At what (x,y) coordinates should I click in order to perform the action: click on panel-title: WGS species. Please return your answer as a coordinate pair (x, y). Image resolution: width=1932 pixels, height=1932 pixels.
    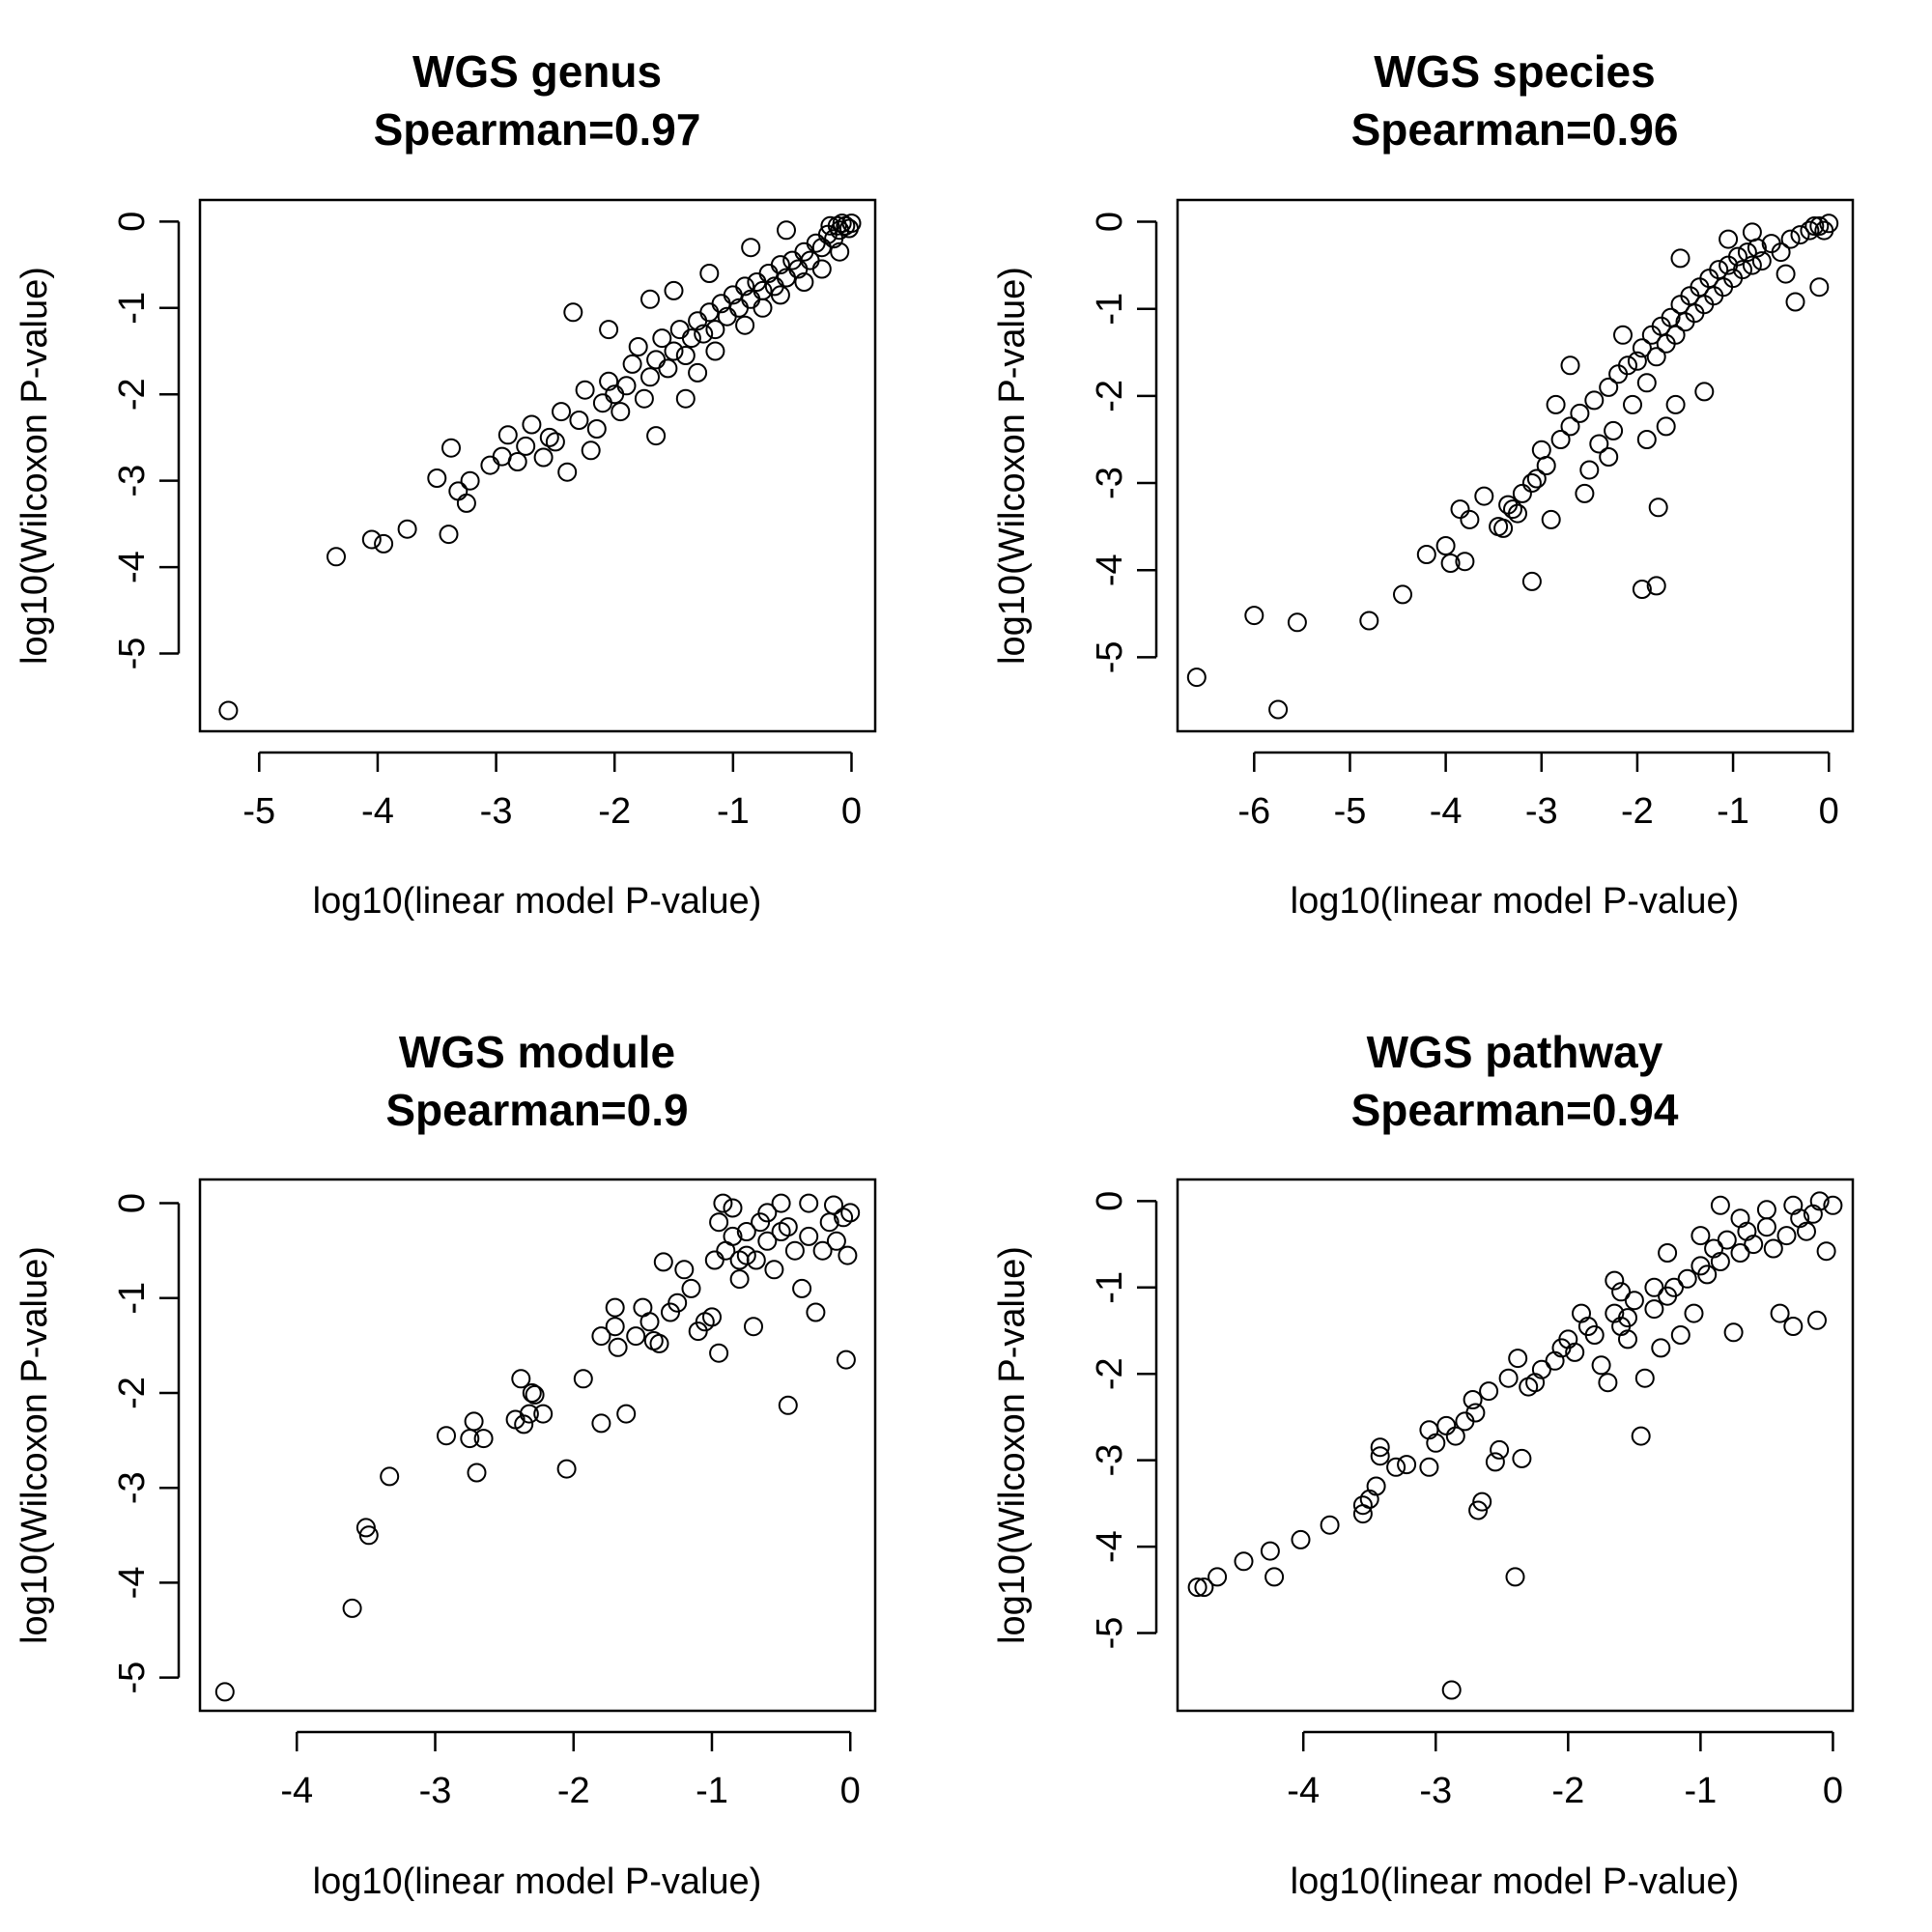
    Looking at the image, I should click on (1514, 71).